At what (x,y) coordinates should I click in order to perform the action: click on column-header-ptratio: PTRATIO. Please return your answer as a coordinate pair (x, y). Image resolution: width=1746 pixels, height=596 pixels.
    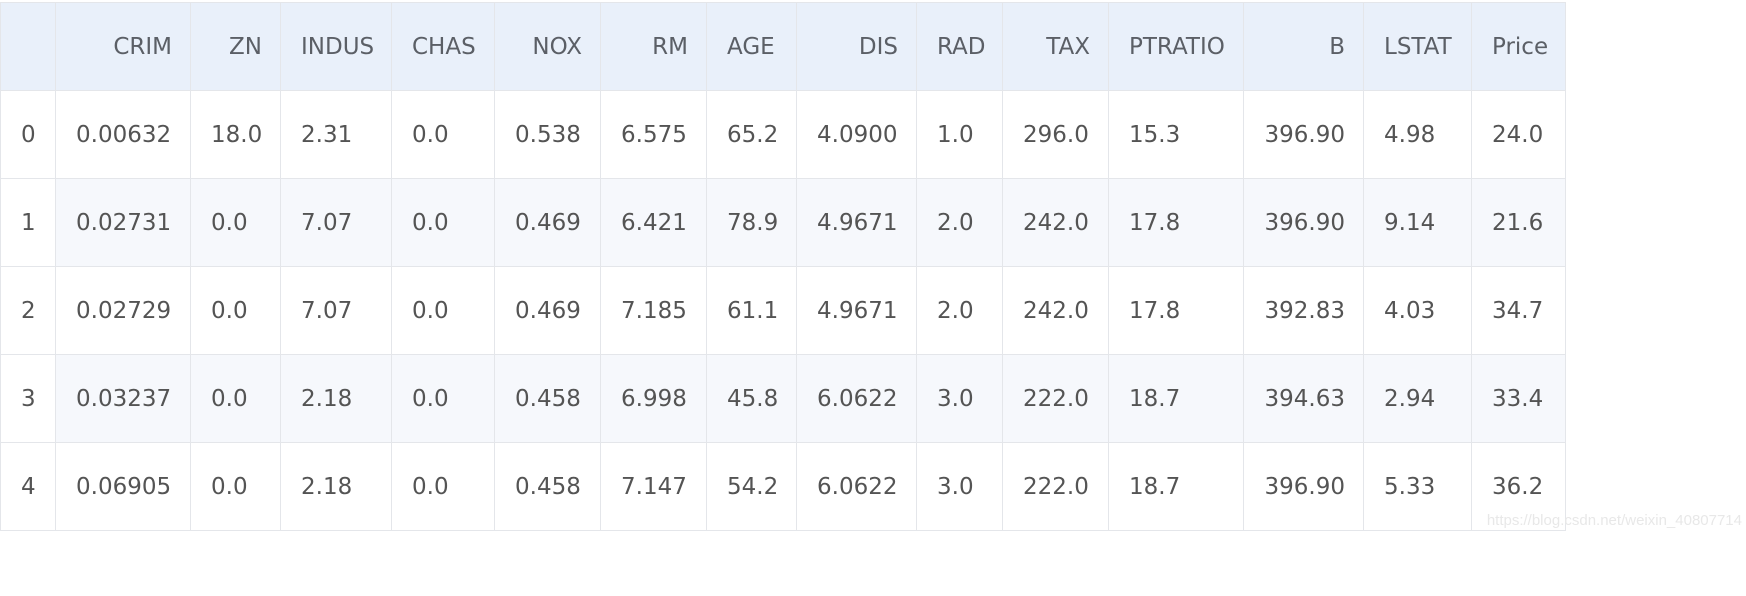
    Looking at the image, I should click on (1176, 46).